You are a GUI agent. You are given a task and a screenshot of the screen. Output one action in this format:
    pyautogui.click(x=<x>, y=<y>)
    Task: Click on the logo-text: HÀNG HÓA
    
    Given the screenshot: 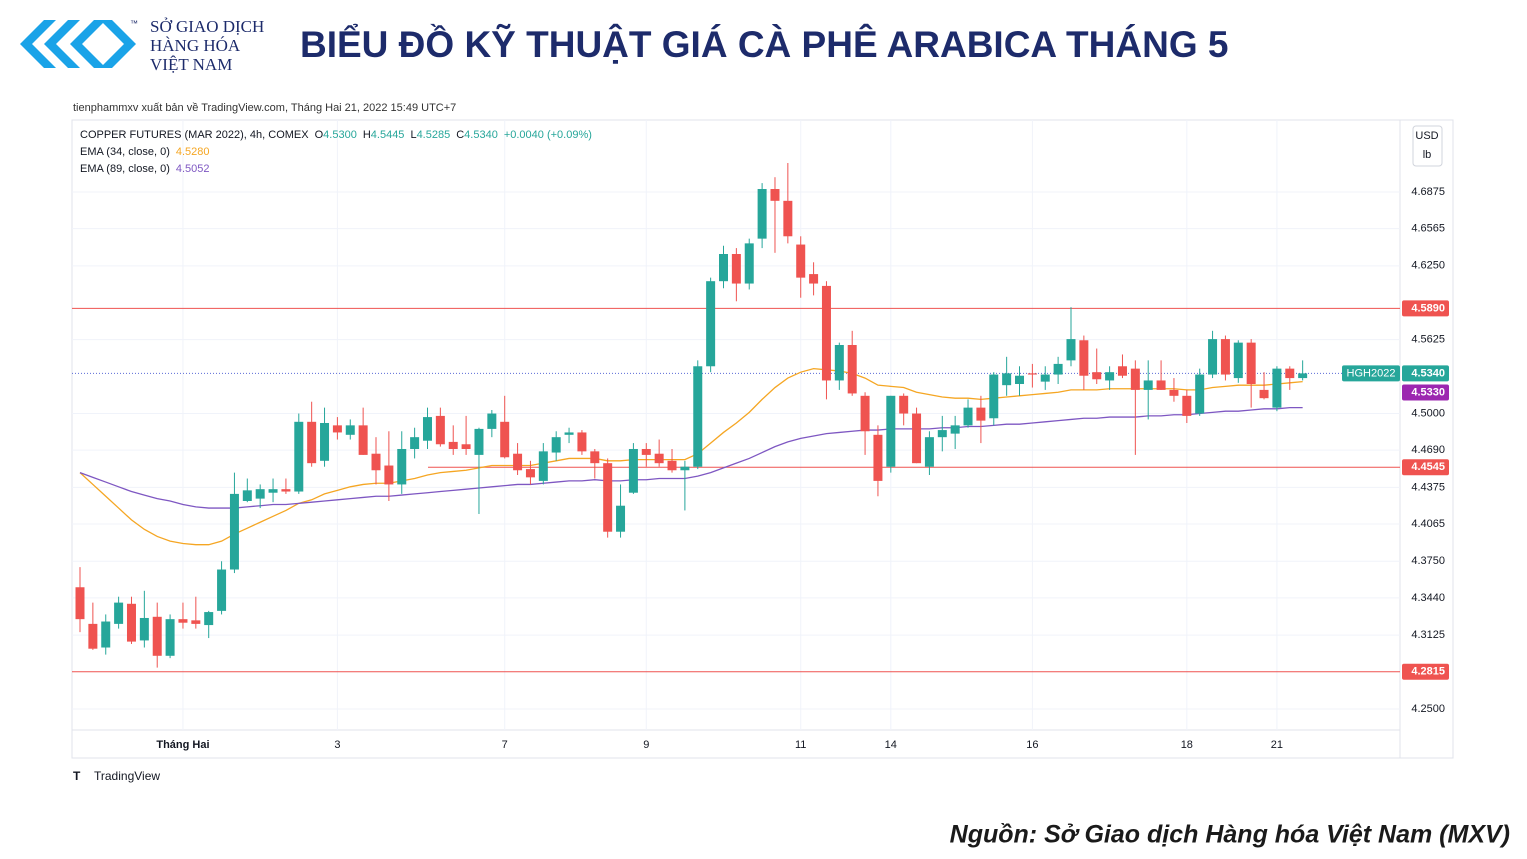 What is the action you would take?
    pyautogui.click(x=195, y=45)
    